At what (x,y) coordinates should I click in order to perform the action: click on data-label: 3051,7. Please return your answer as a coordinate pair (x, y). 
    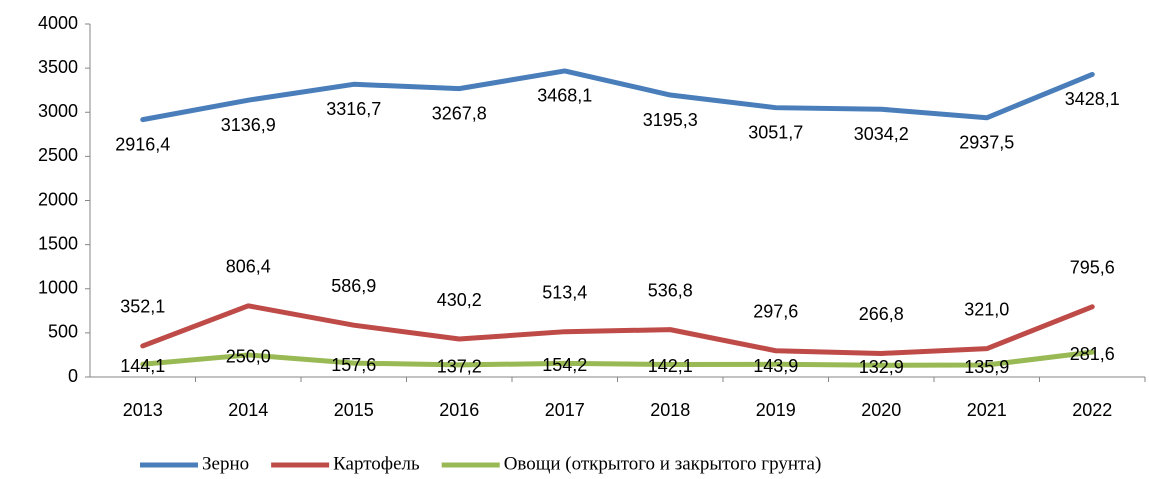
    Looking at the image, I should click on (775, 132).